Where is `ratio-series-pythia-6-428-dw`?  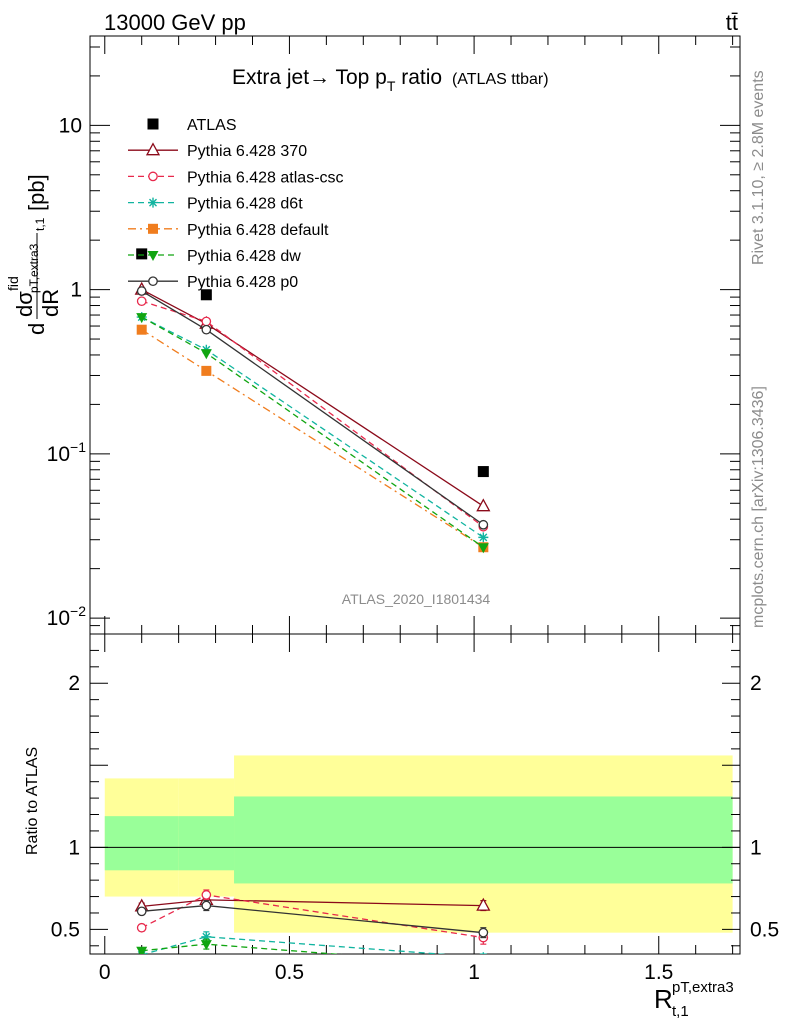
ratio-series-pythia-6-428-dw is located at coordinates (239, 946).